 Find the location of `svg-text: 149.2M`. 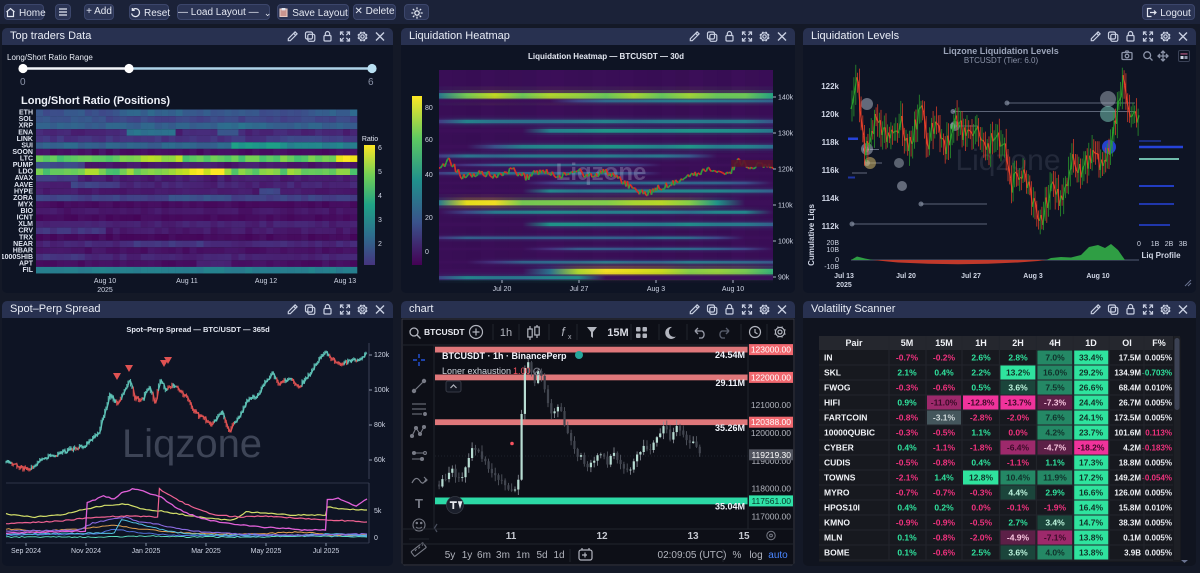

svg-text: 149.2M is located at coordinates (1127, 478).